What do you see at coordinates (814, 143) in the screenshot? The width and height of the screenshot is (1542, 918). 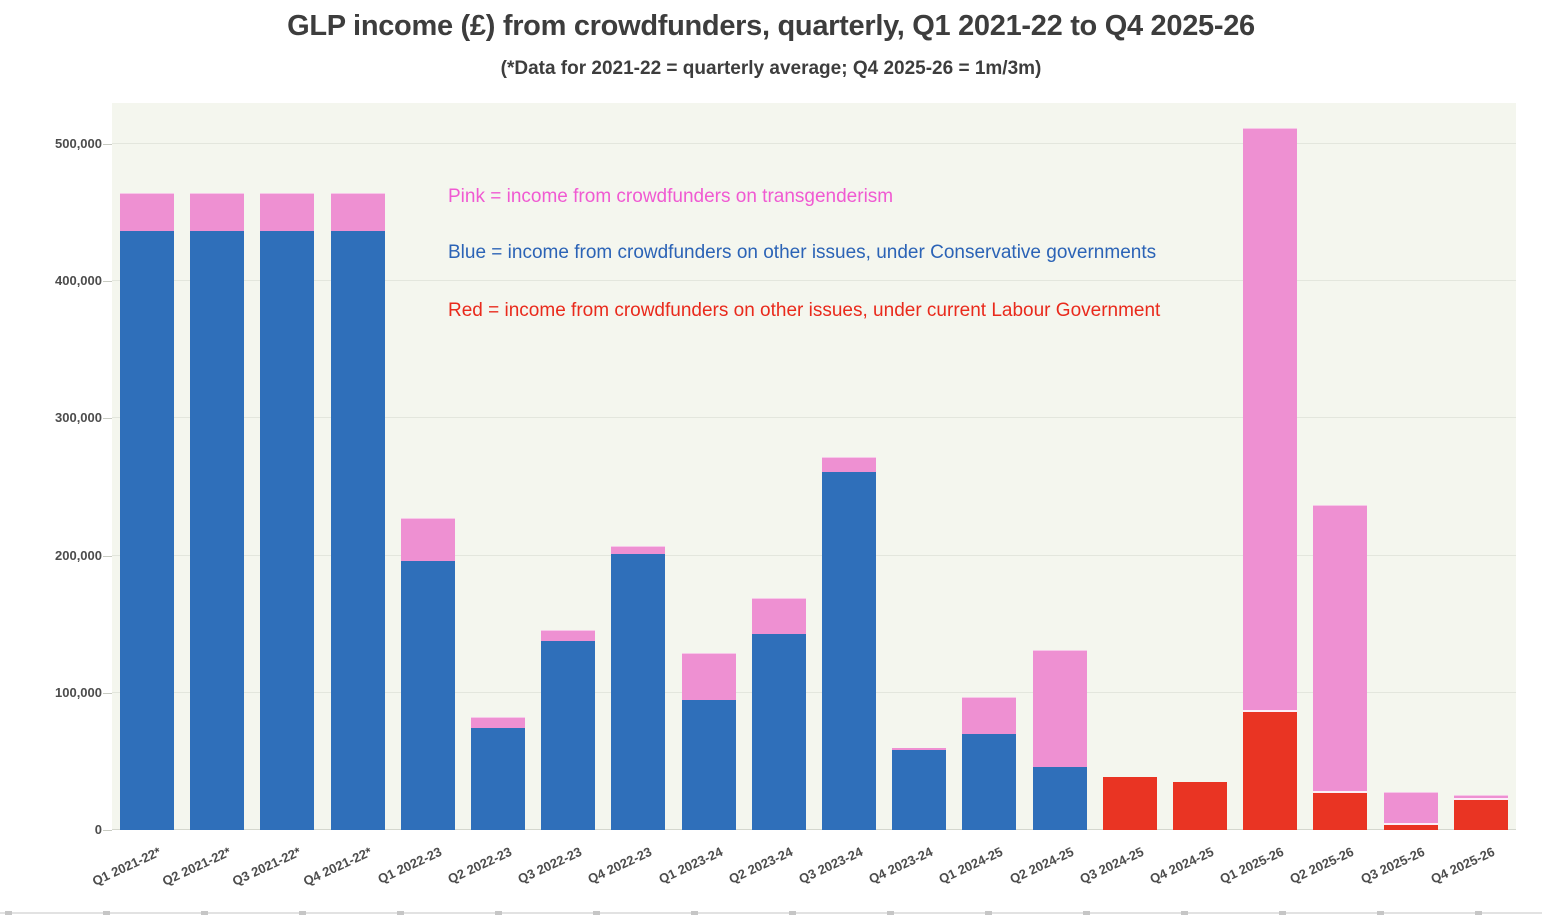 I see `gridline-500,000` at bounding box center [814, 143].